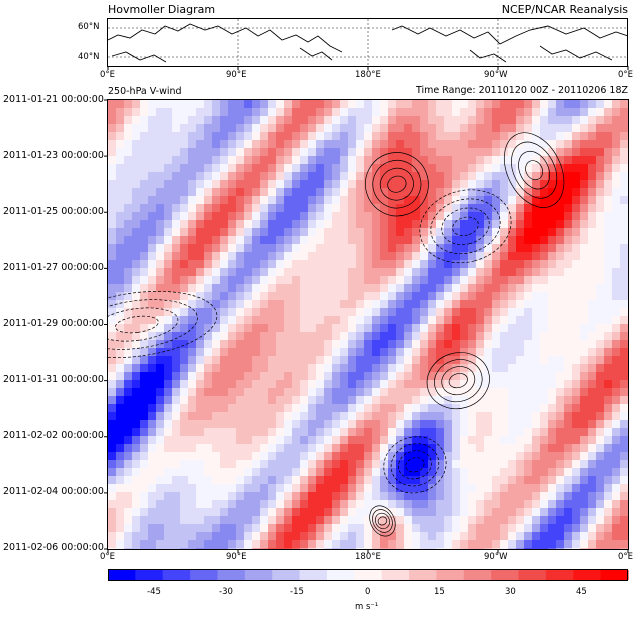 Image resolution: width=640 pixels, height=620 pixels. What do you see at coordinates (395, 575) in the screenshot?
I see `colorbar-segment` at bounding box center [395, 575].